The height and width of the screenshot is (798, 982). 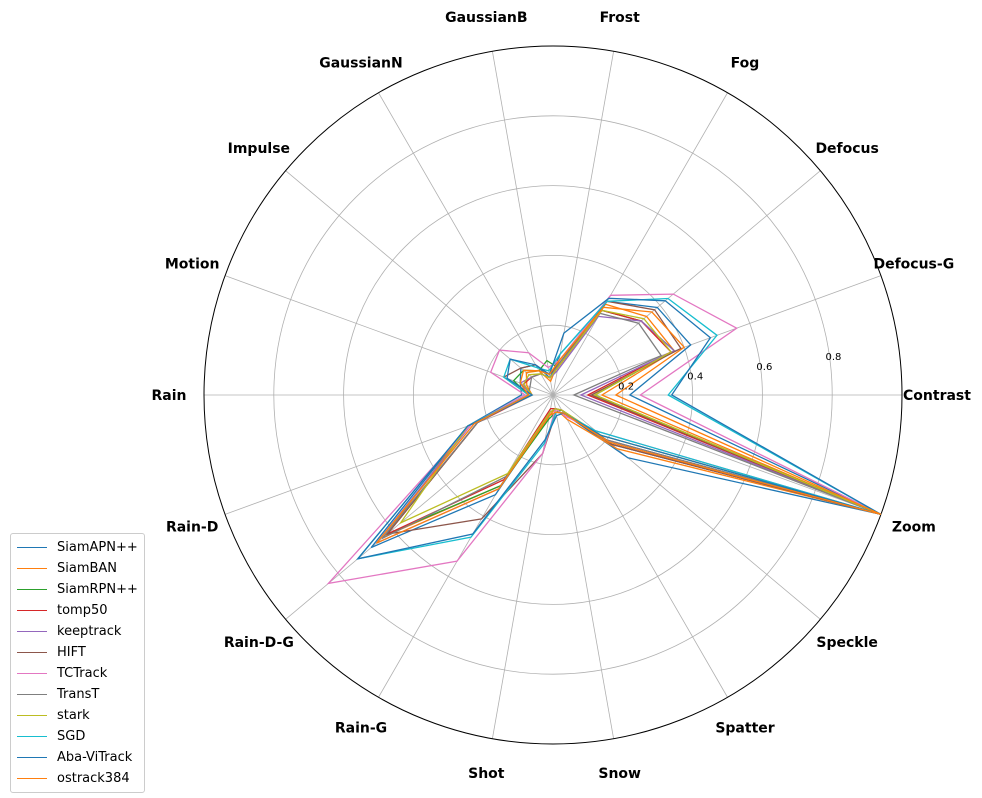 What do you see at coordinates (914, 527) in the screenshot?
I see `category-label-zoom: Zoom` at bounding box center [914, 527].